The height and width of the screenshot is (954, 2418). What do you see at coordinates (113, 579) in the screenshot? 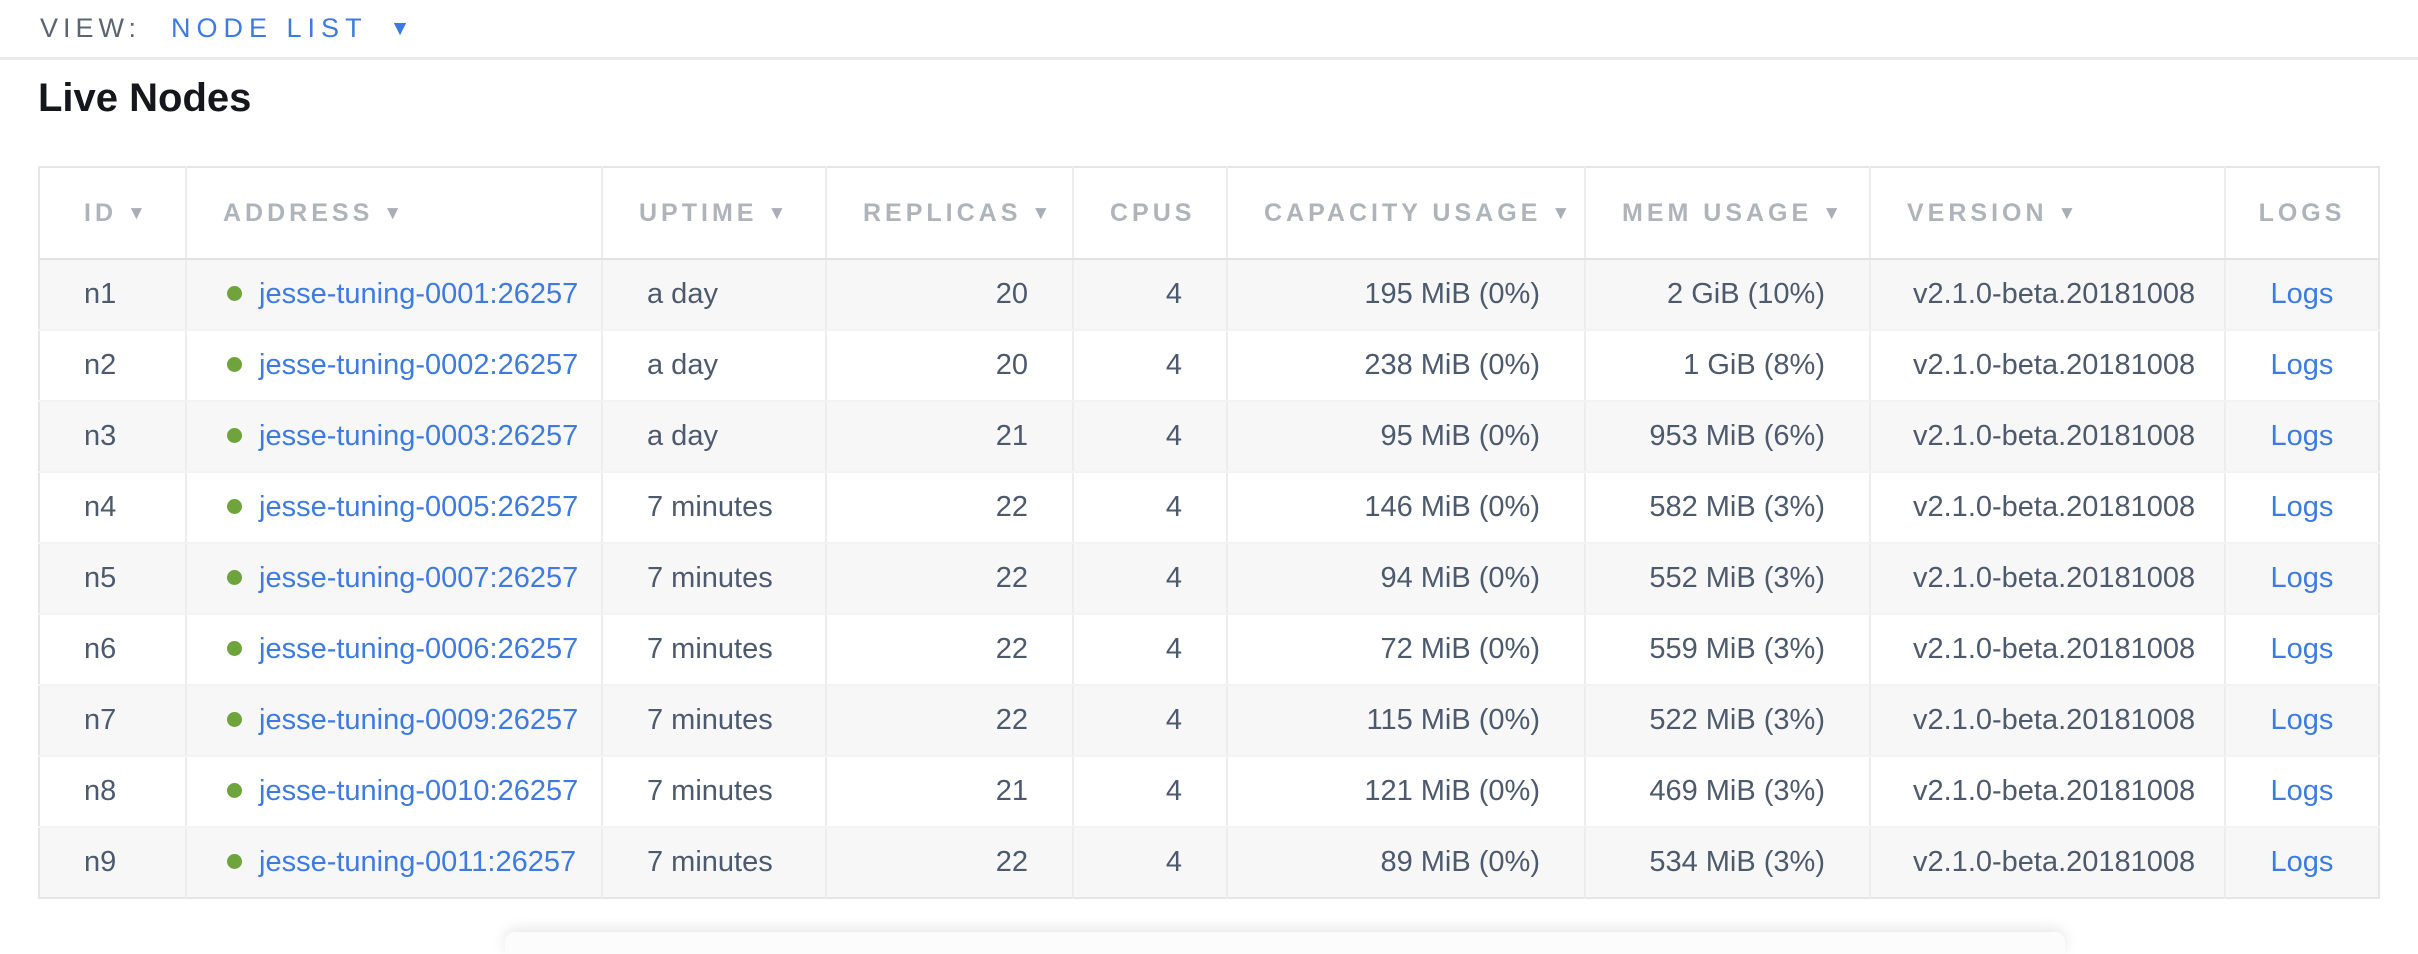
I see `node-id-cell: n5` at bounding box center [113, 579].